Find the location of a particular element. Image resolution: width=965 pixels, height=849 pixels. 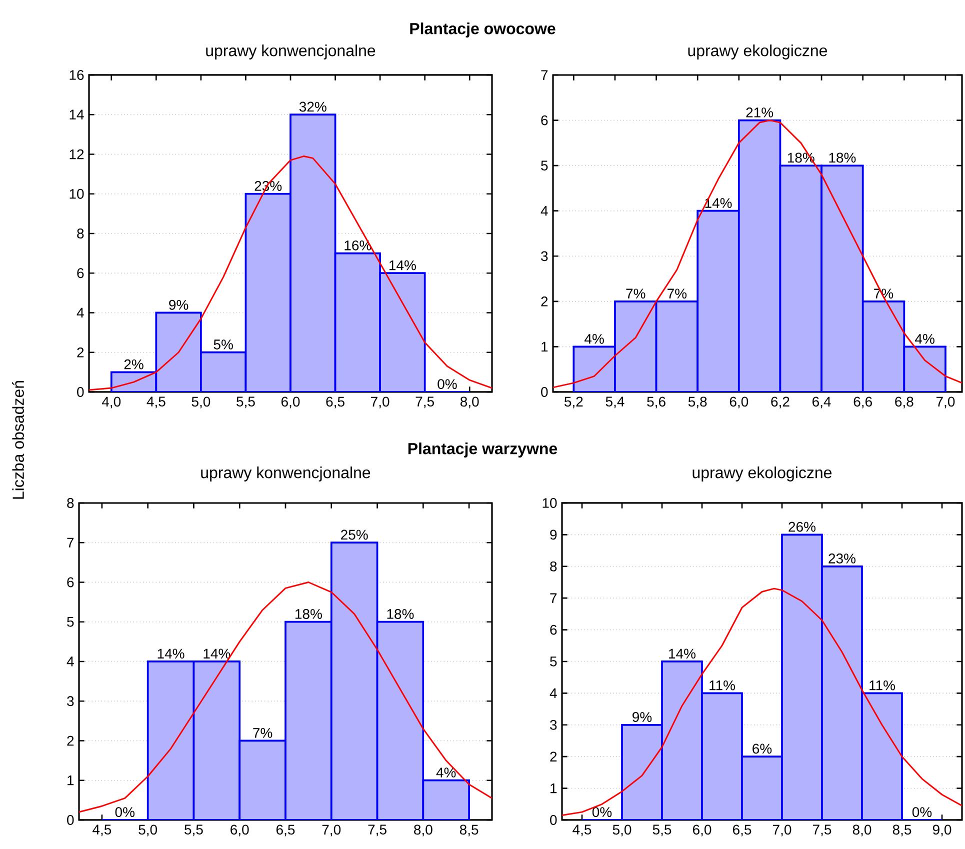

x-tick-label: 5,2 is located at coordinates (573, 402).